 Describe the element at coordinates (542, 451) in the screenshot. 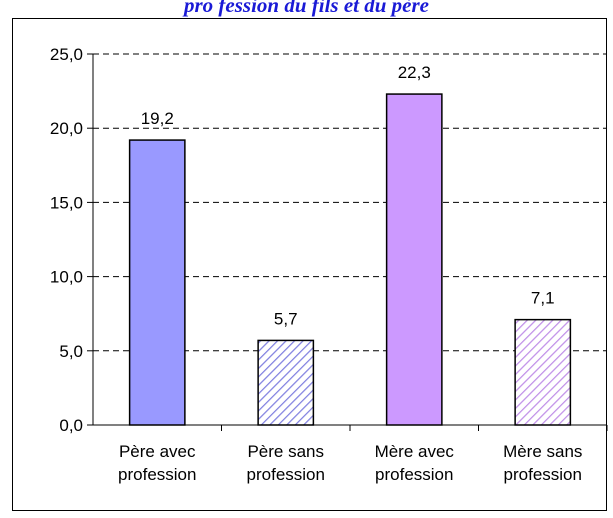

I see `category-label: Mère sans` at that location.